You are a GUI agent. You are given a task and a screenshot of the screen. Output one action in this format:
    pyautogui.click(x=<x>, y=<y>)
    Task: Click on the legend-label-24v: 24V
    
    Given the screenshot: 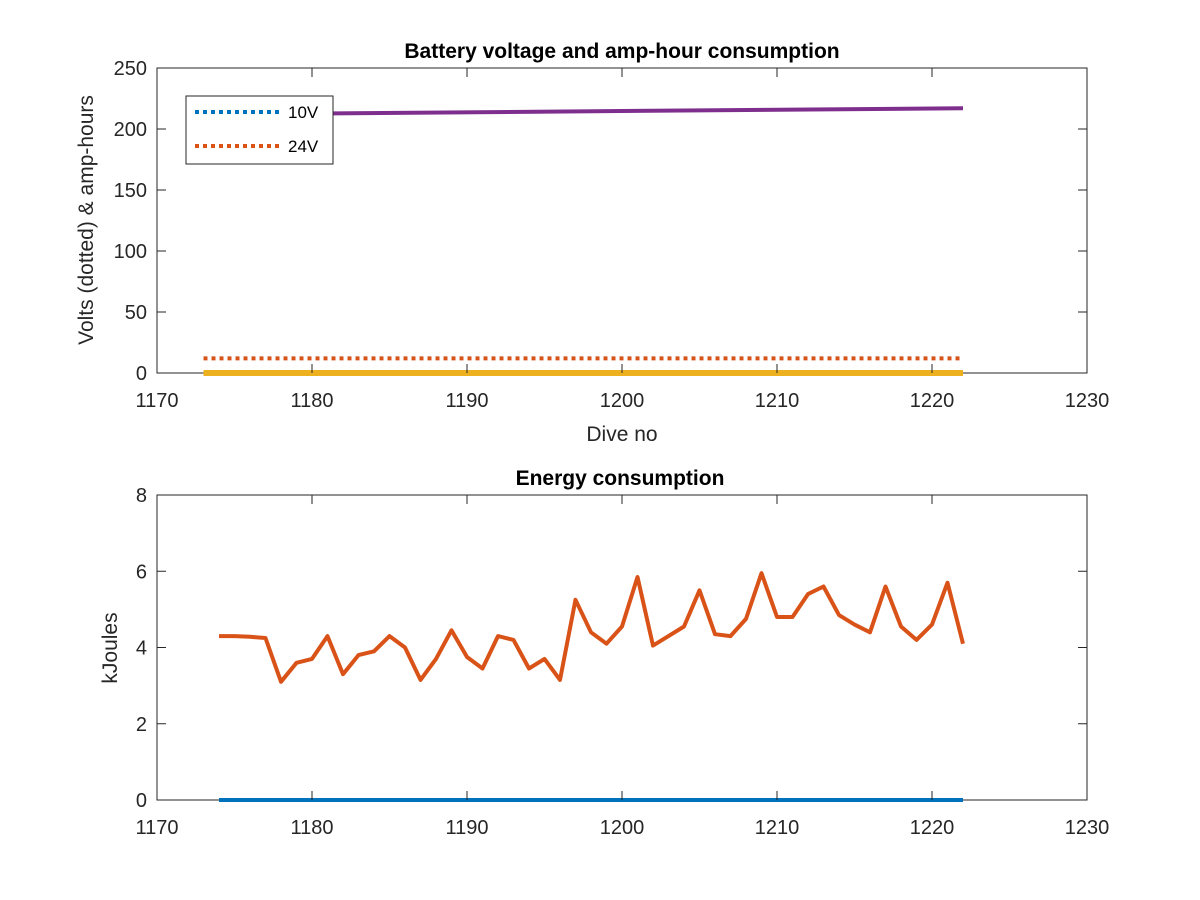 What is the action you would take?
    pyautogui.click(x=303, y=146)
    